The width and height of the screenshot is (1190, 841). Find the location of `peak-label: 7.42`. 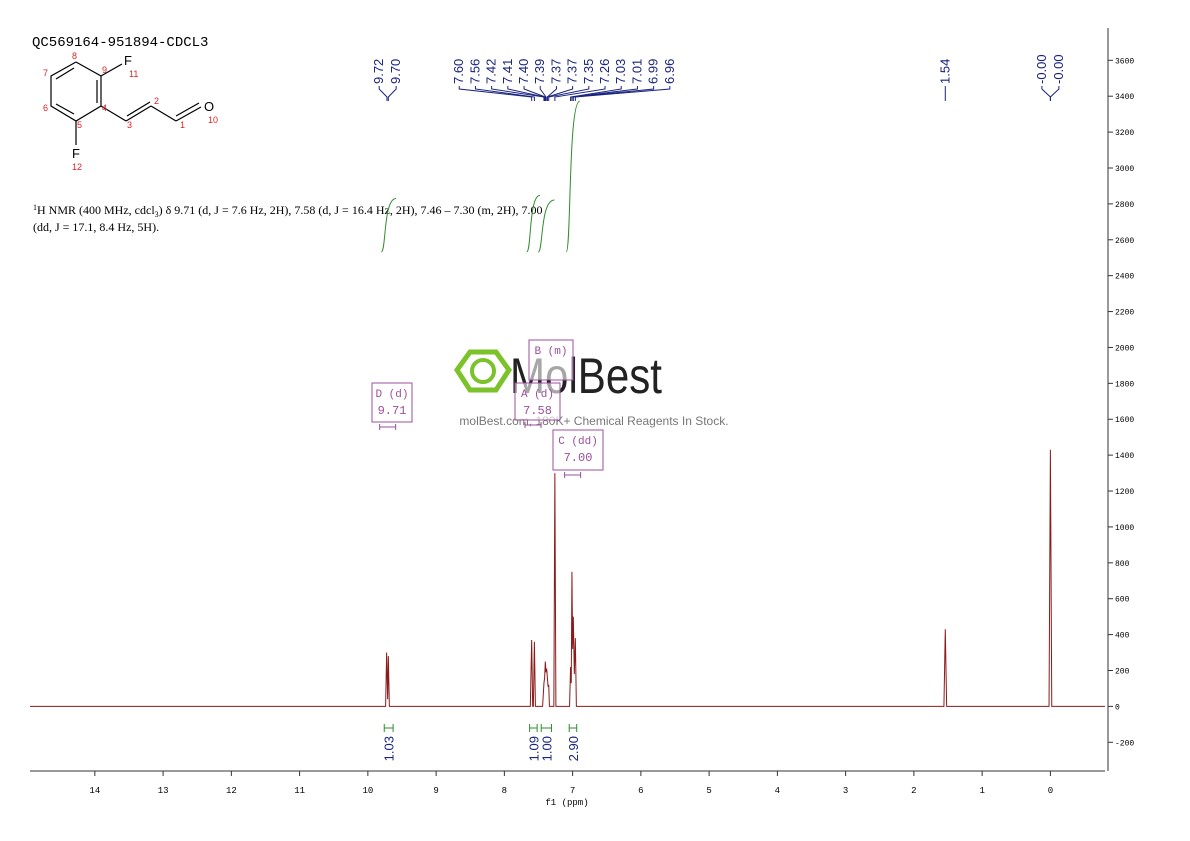

peak-label: 7.42 is located at coordinates (491, 71).